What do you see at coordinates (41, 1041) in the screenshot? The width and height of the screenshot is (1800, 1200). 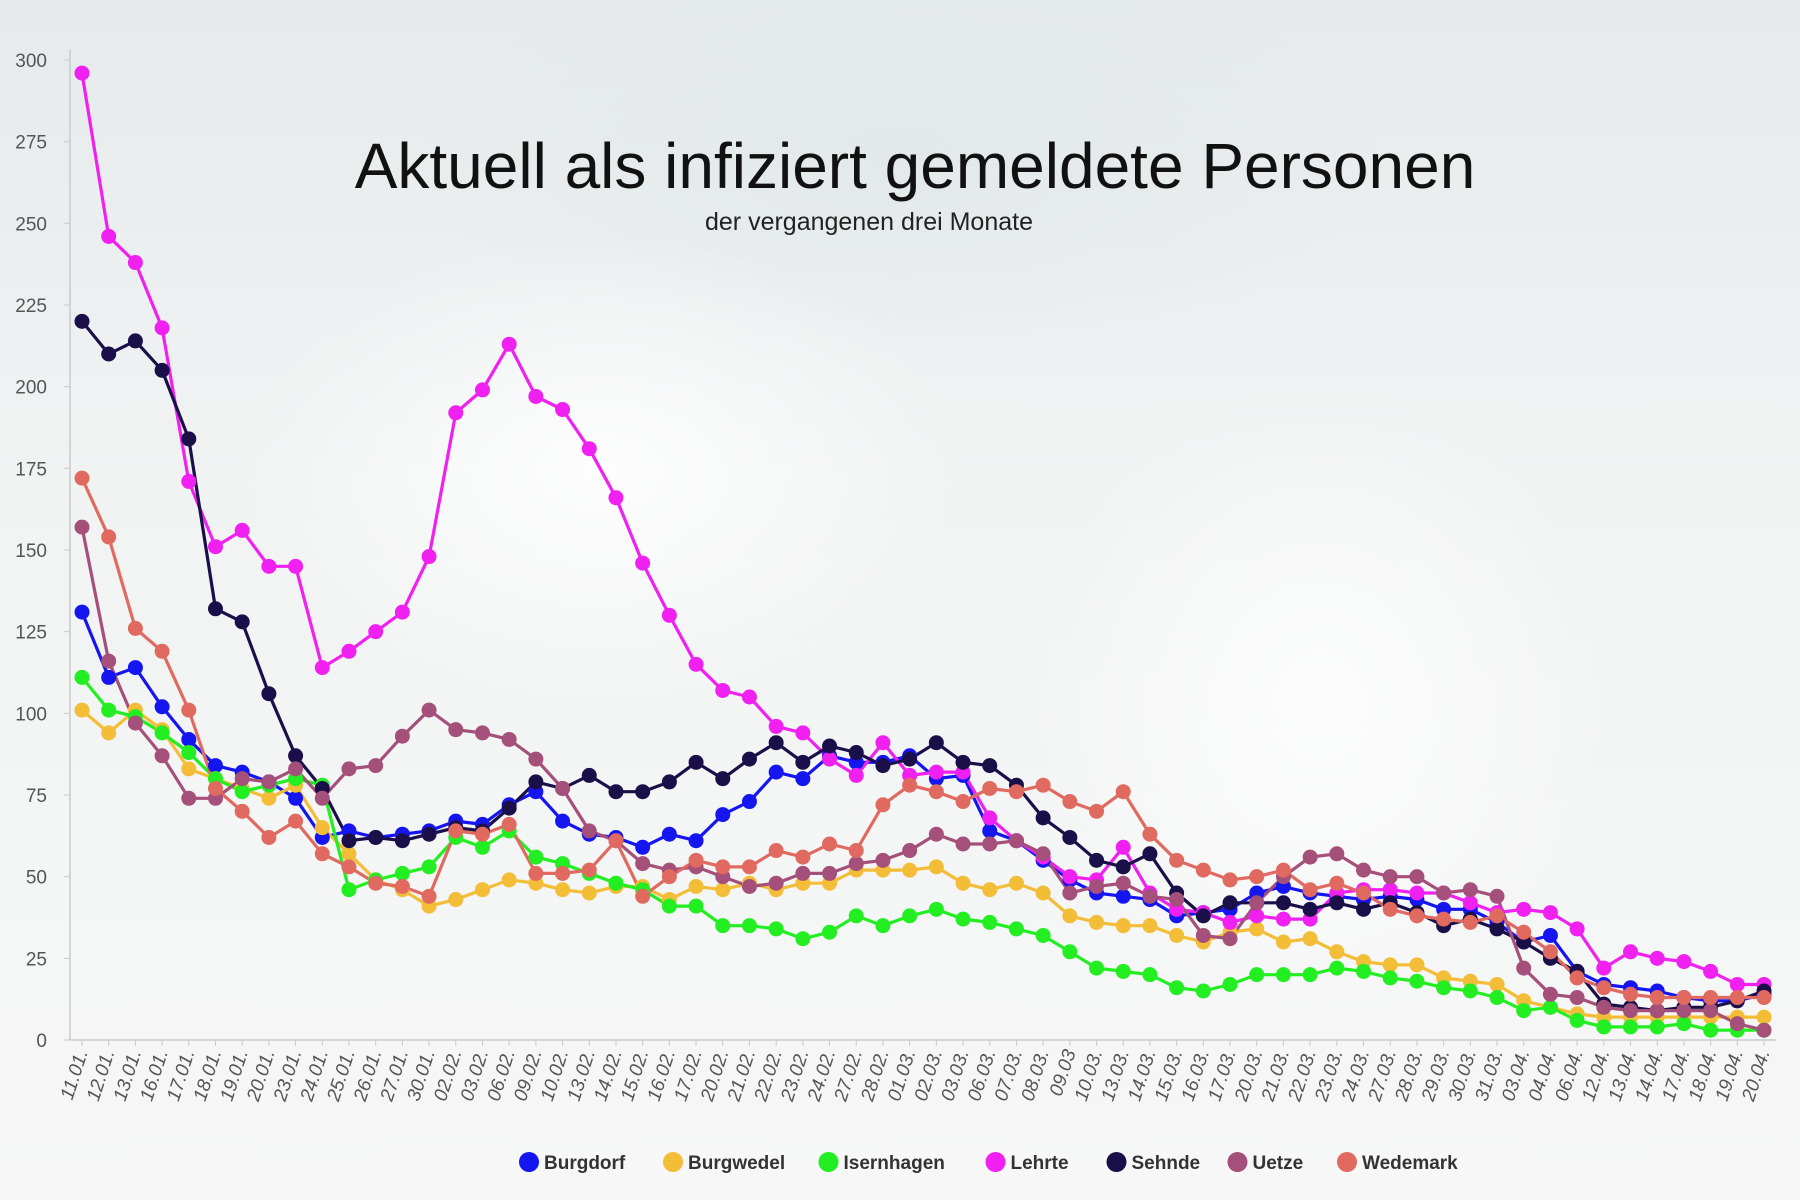 I see `y-tick-label: 0` at bounding box center [41, 1041].